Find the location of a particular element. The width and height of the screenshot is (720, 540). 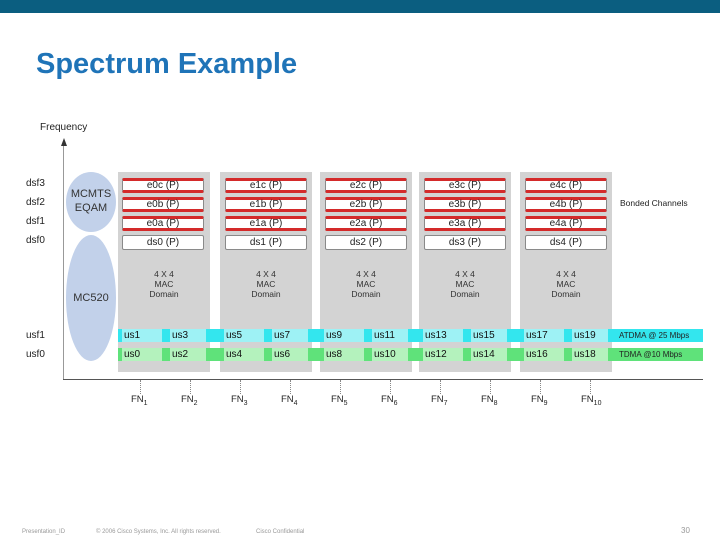

label-usf1: usf1 is located at coordinates (35, 335).